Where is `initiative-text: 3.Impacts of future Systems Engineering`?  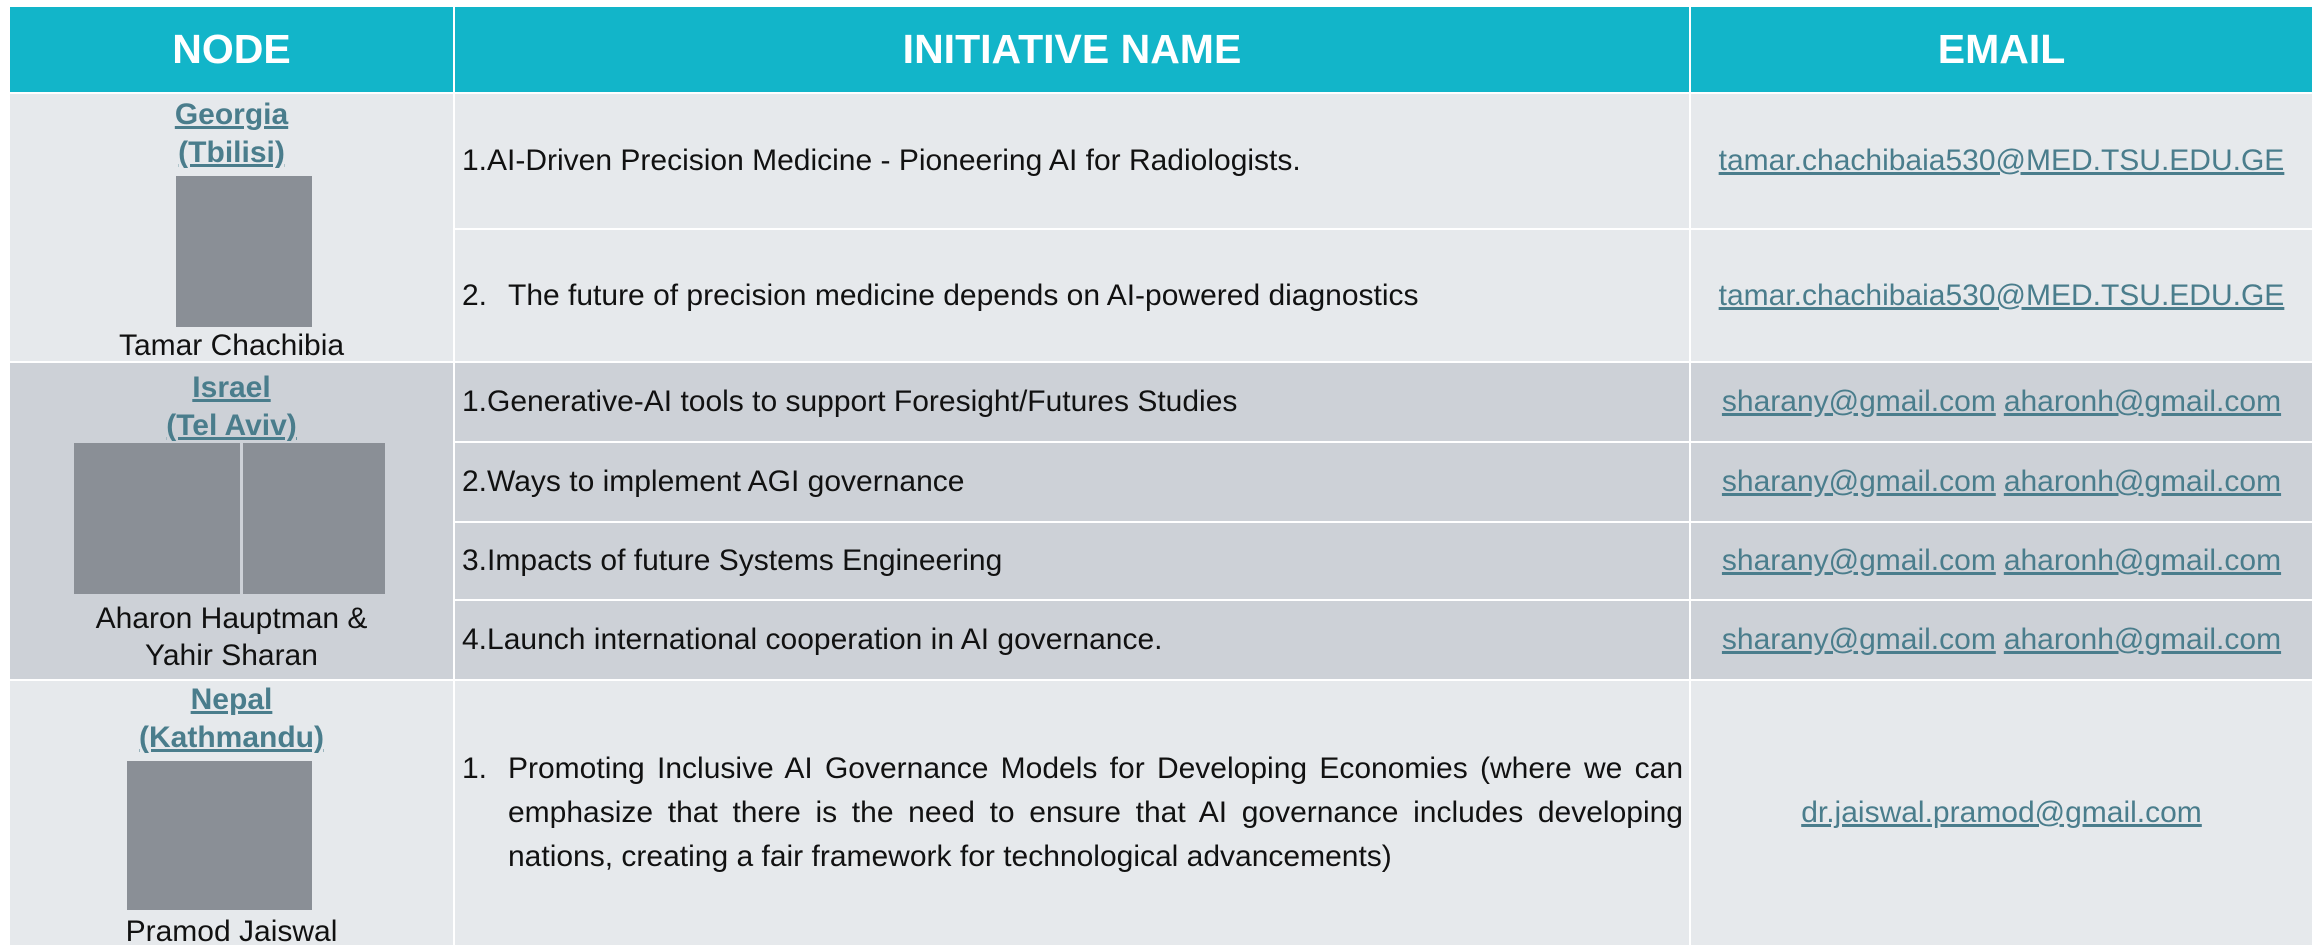
initiative-text: 3.Impacts of future Systems Engineering is located at coordinates (732, 560).